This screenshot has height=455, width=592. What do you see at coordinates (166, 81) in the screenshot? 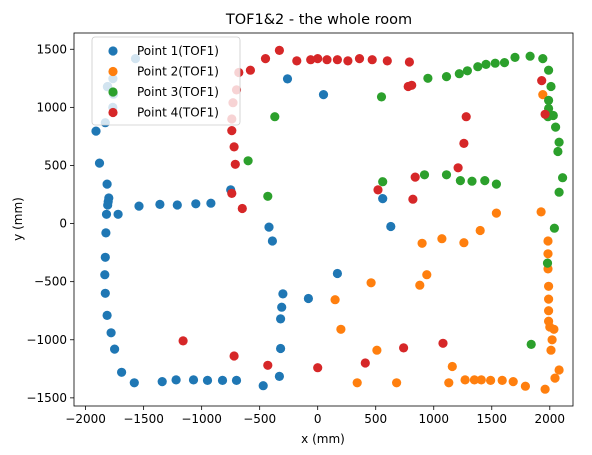
I see `legend-box` at bounding box center [166, 81].